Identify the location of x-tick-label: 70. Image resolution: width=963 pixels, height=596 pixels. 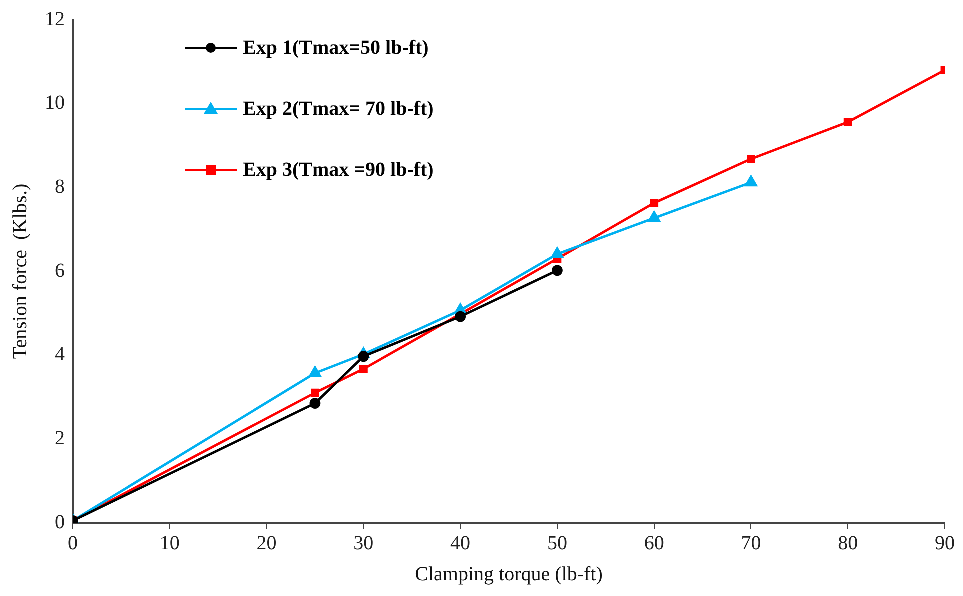
(751, 543).